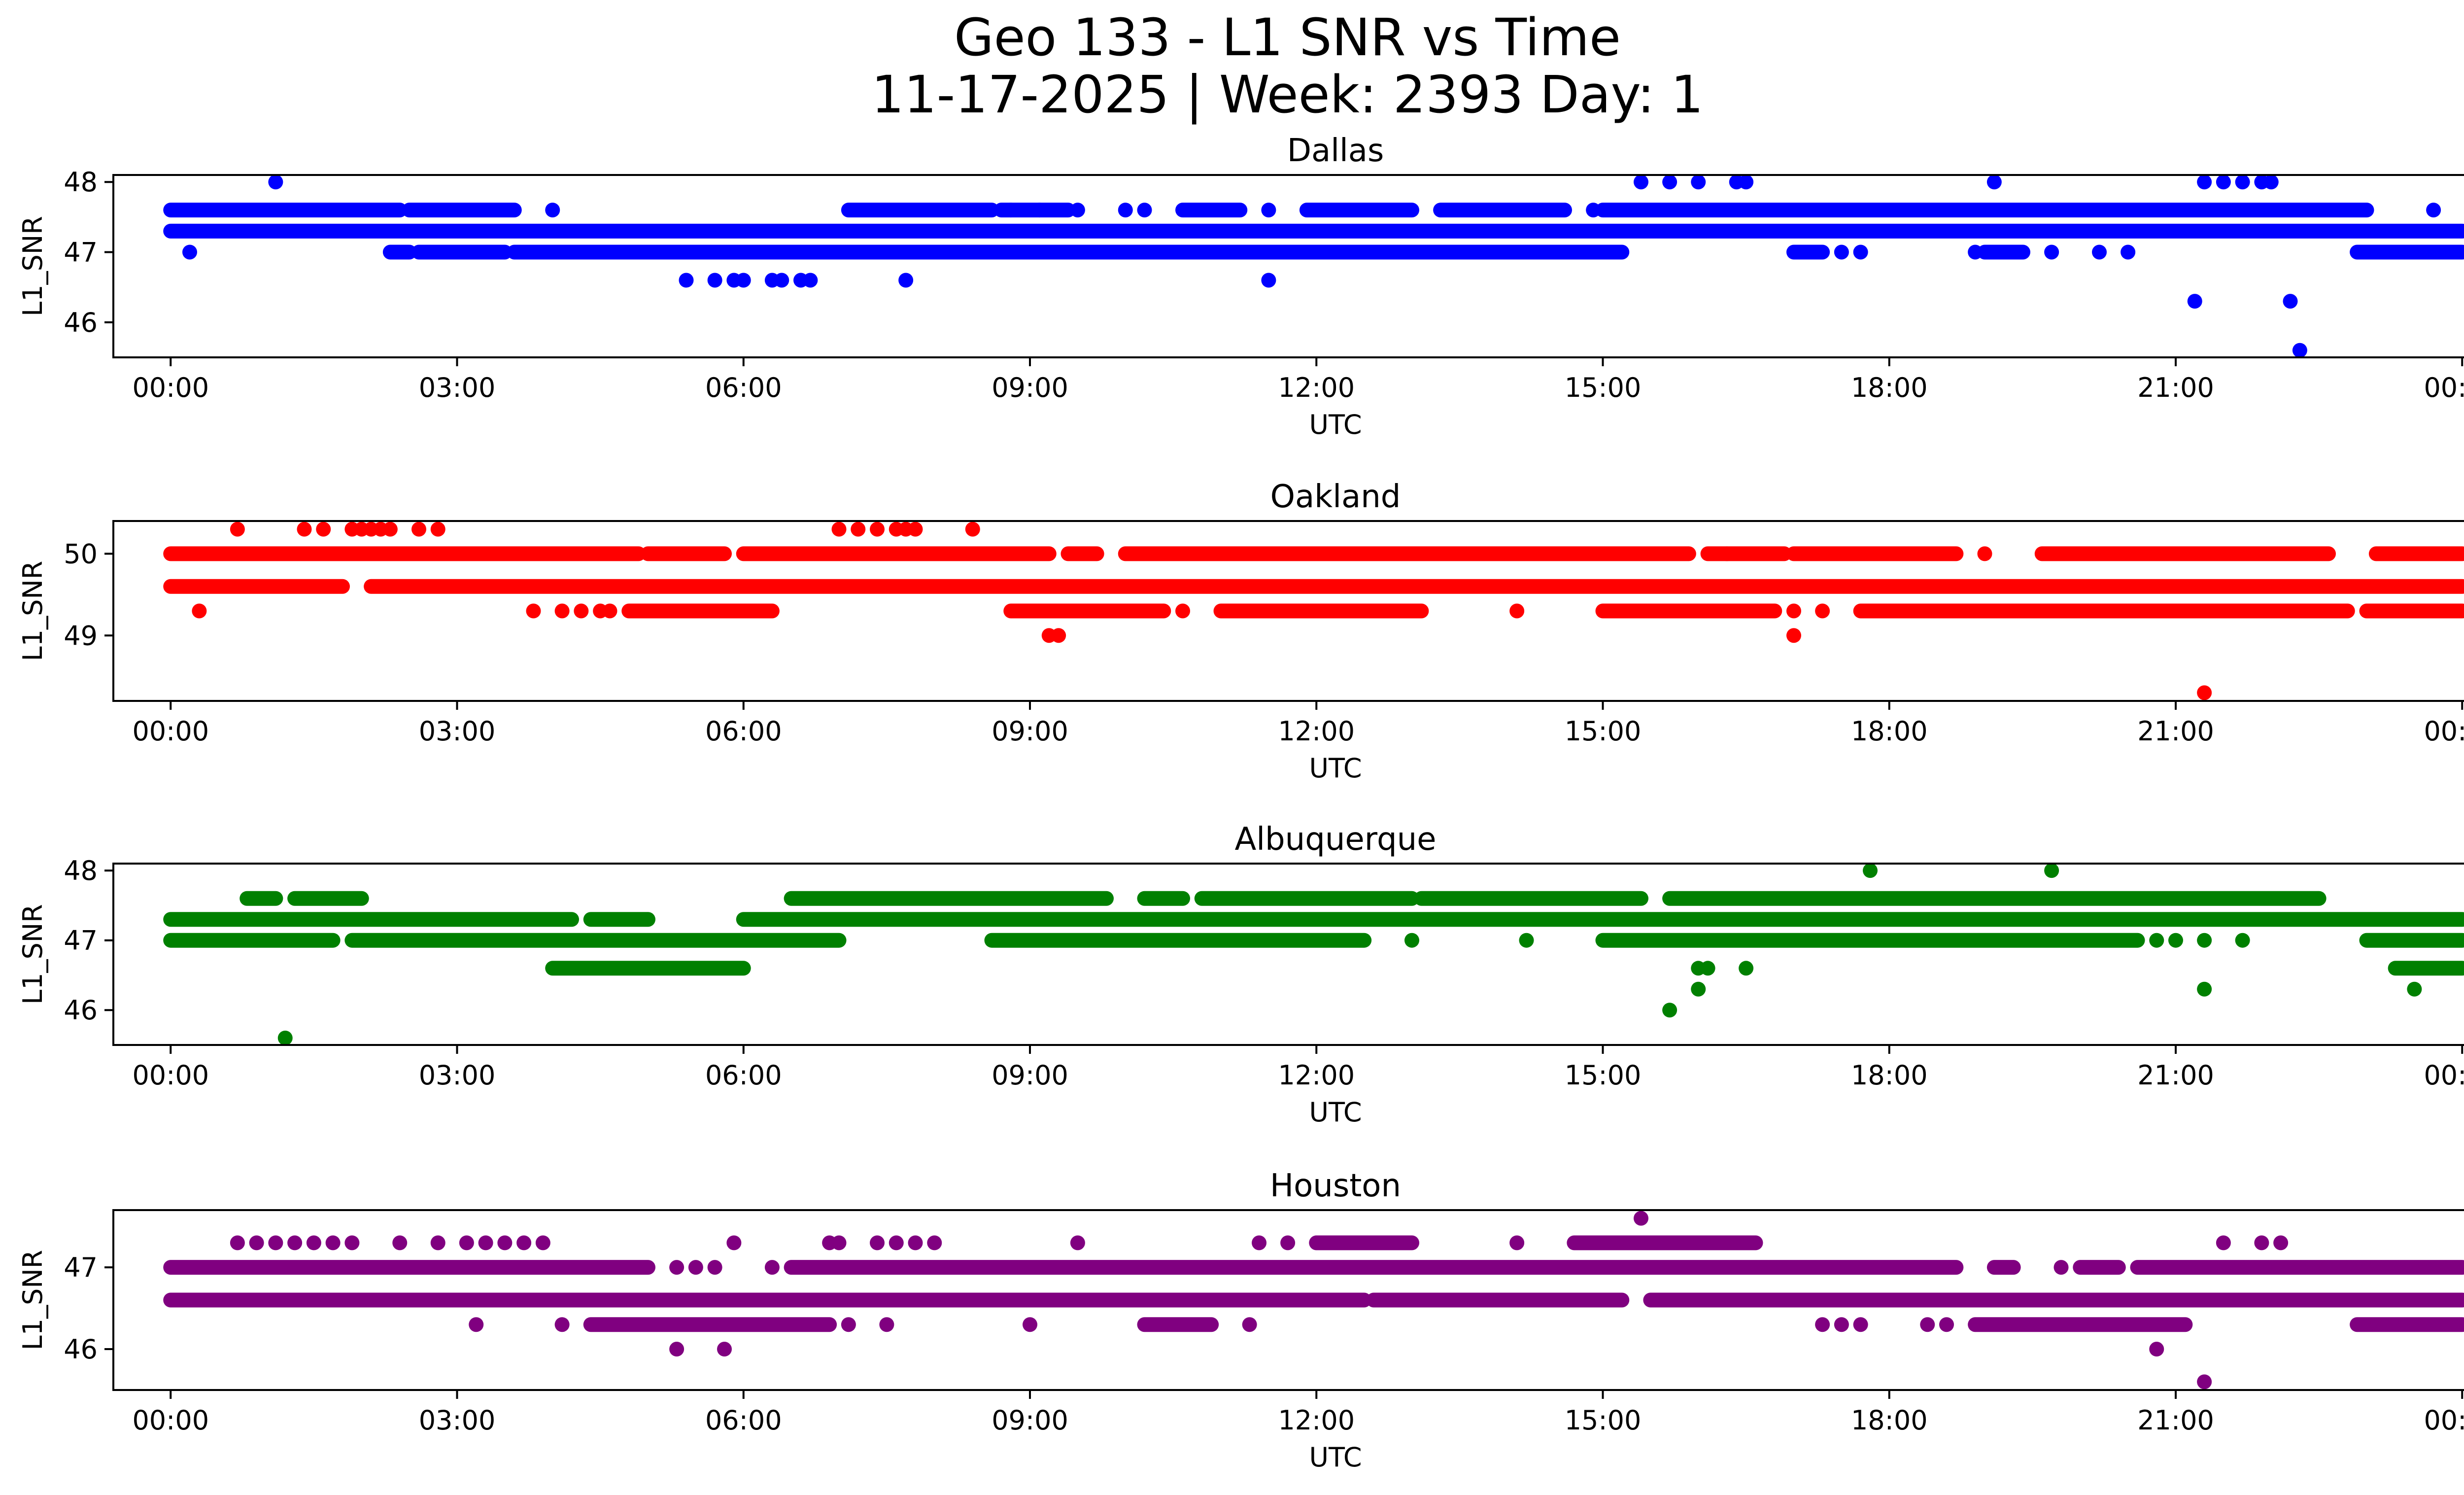  What do you see at coordinates (1313, 266) in the screenshot?
I see `data-series-dallas` at bounding box center [1313, 266].